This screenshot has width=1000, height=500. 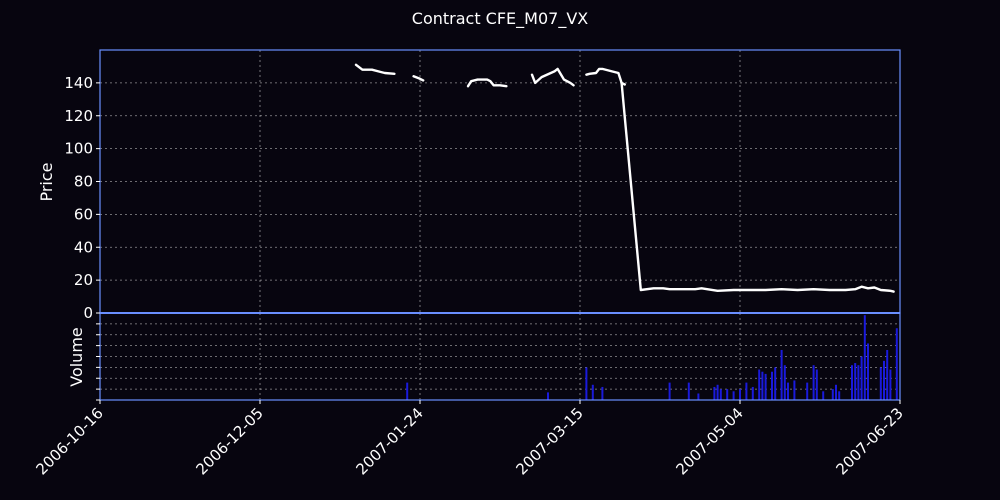 I want to click on price-y-tick-label: 120, so click(x=78, y=116).